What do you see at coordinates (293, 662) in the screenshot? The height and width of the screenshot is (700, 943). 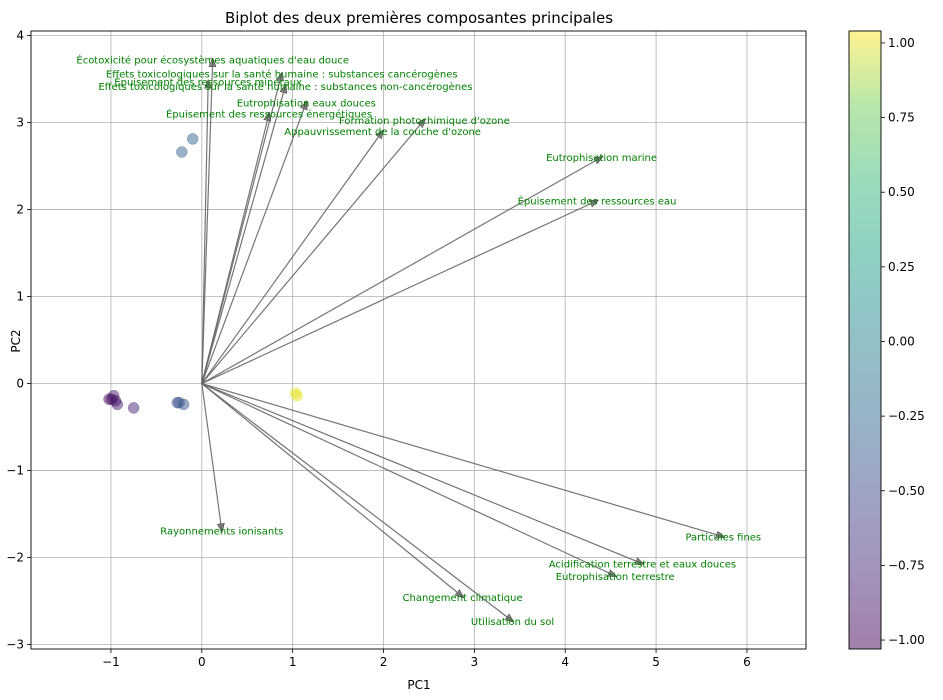 I see `x-tick-label: 1` at bounding box center [293, 662].